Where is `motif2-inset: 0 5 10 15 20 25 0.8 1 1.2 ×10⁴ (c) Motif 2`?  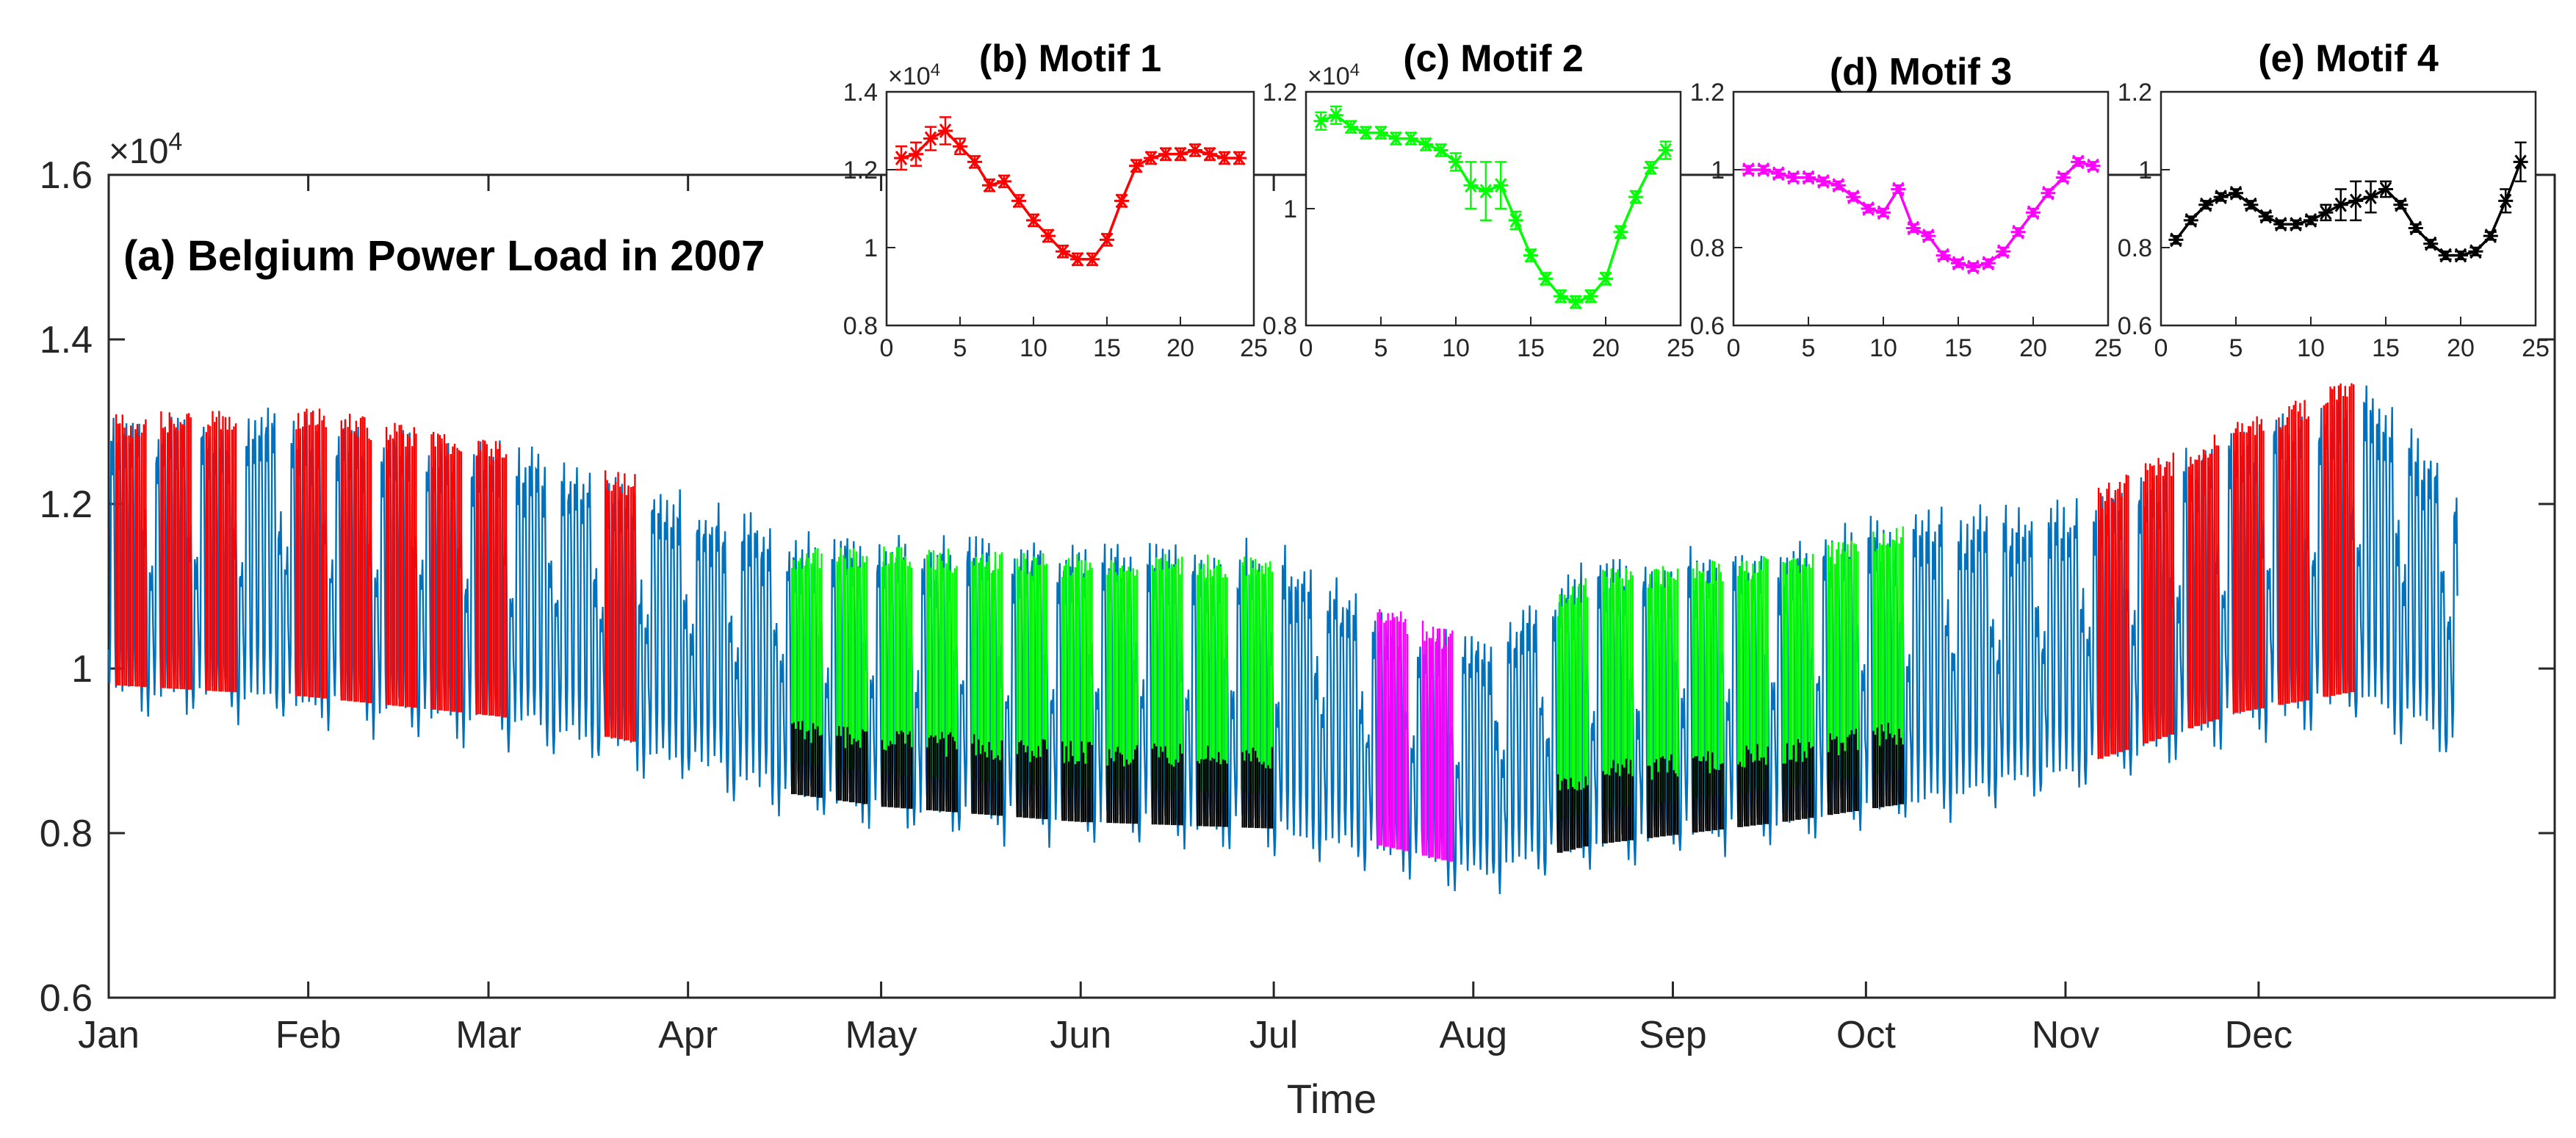 motif2-inset: 0 5 10 15 20 25 0.8 1 1.2 ×10⁴ (c) Motif 2 is located at coordinates (1479, 199).